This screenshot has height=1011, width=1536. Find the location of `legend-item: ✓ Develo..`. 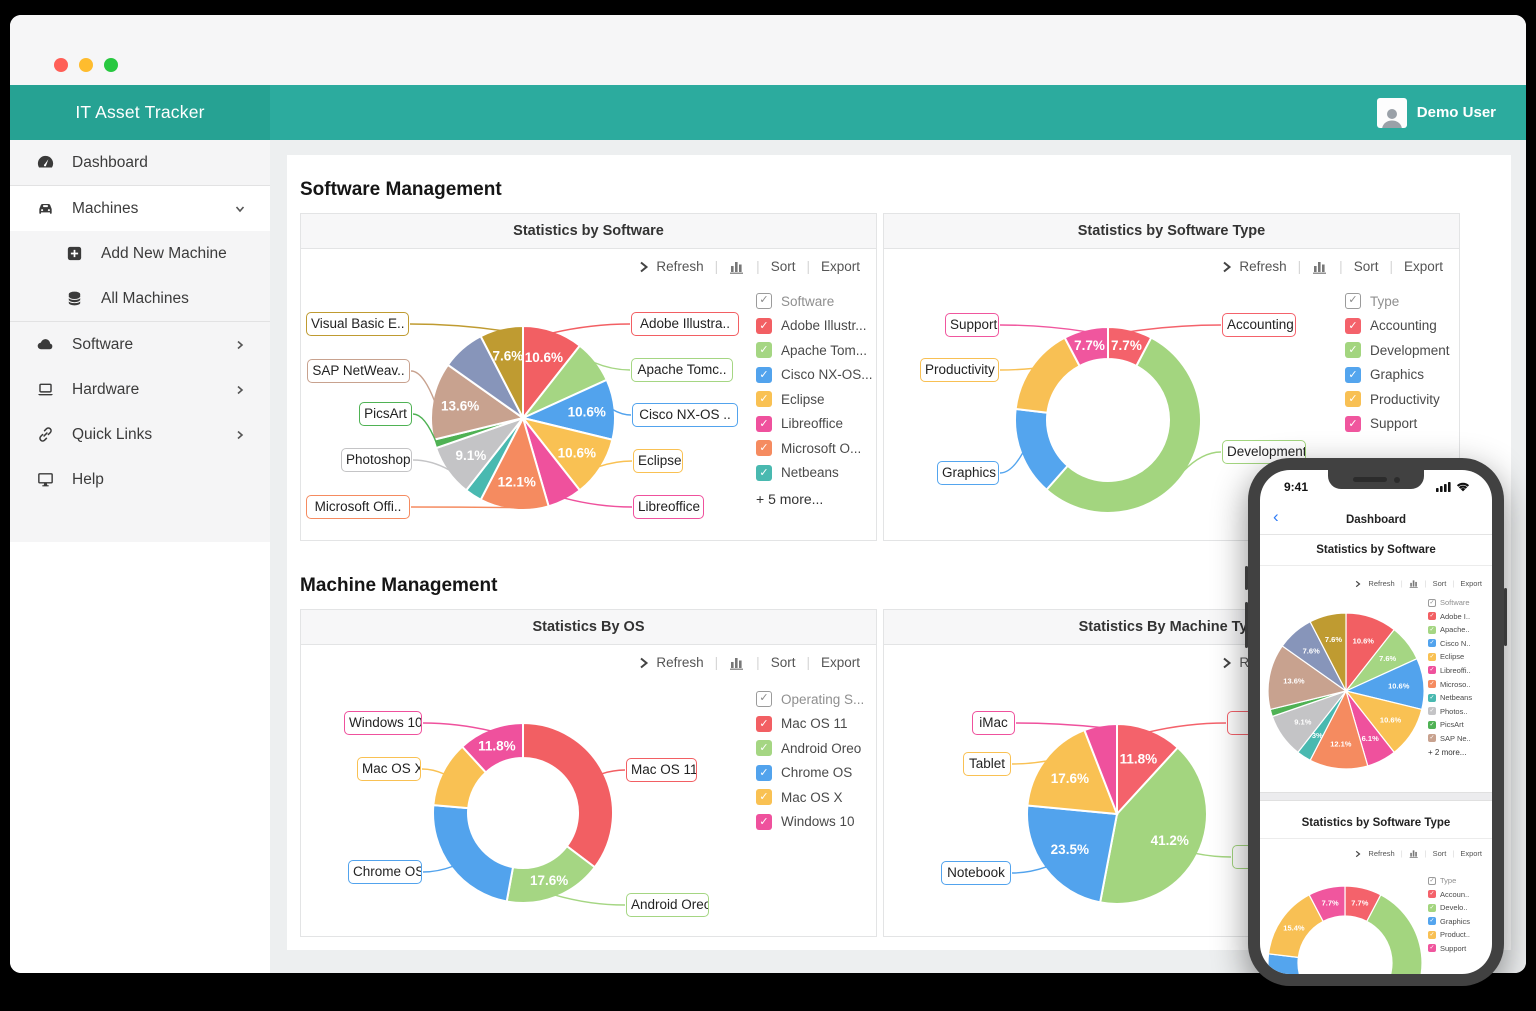

legend-item: ✓ Develo.. is located at coordinates (1449, 907).